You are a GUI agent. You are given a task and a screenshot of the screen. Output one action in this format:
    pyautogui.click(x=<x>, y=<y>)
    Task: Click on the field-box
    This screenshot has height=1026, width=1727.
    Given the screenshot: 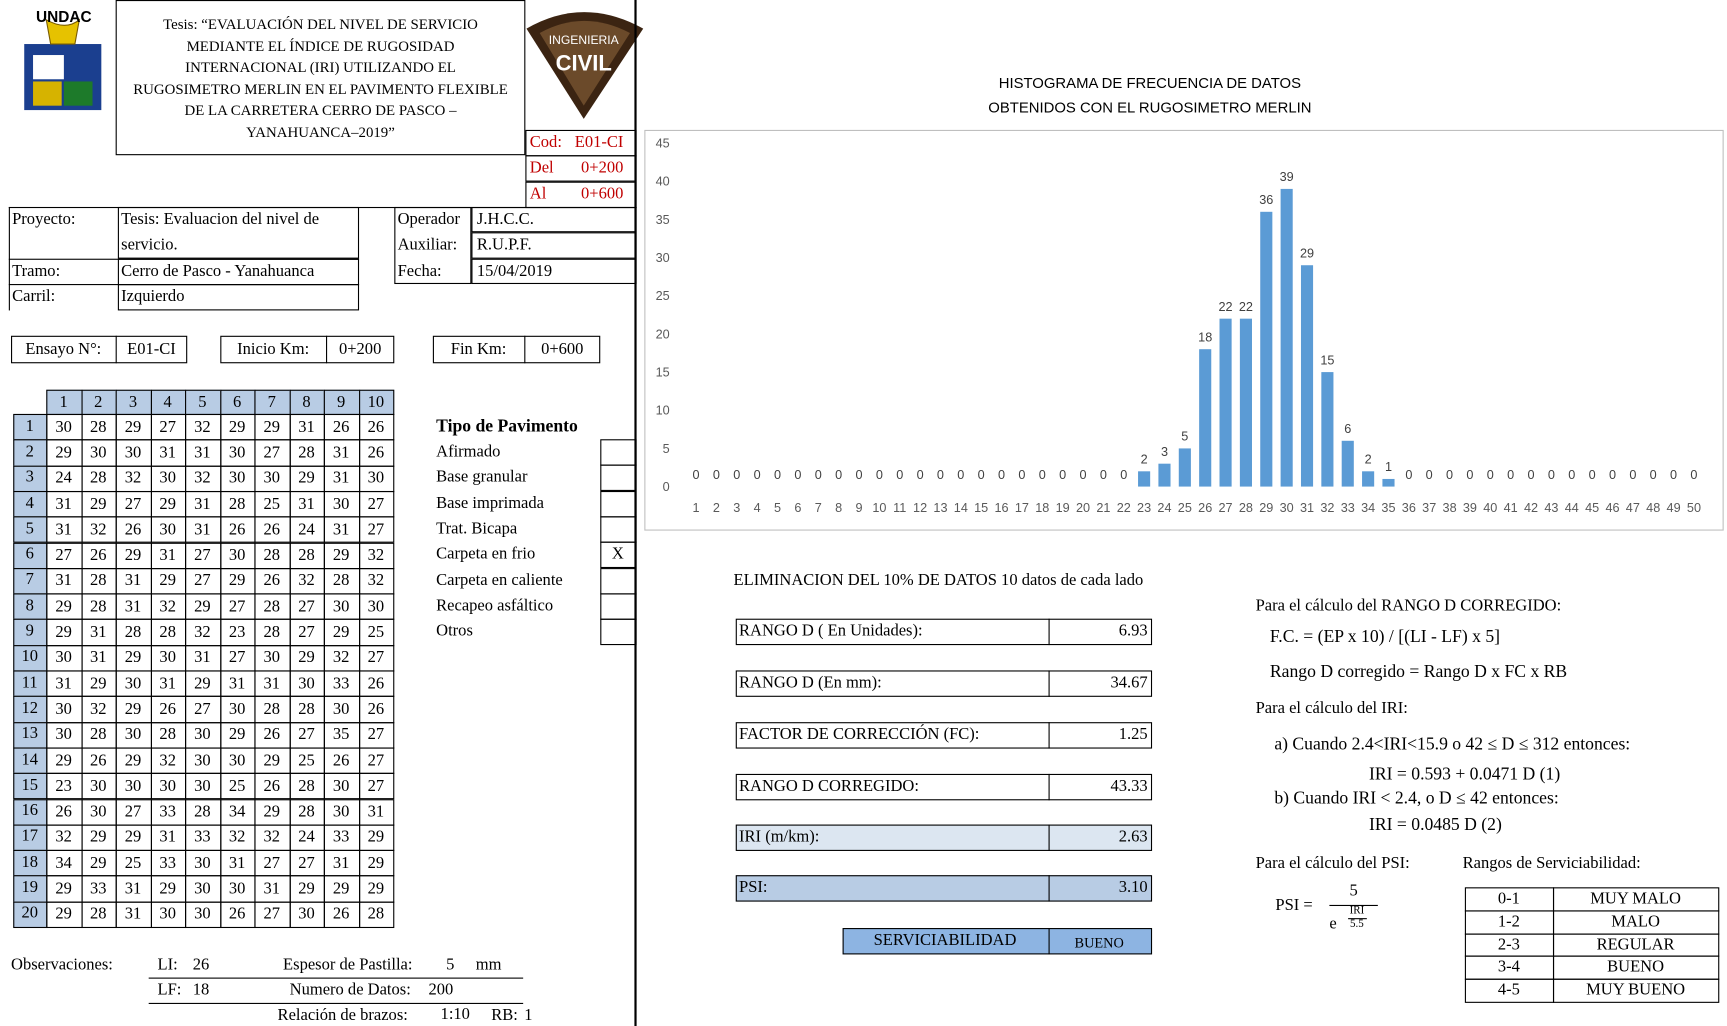 What is the action you would take?
    pyautogui.click(x=516, y=349)
    